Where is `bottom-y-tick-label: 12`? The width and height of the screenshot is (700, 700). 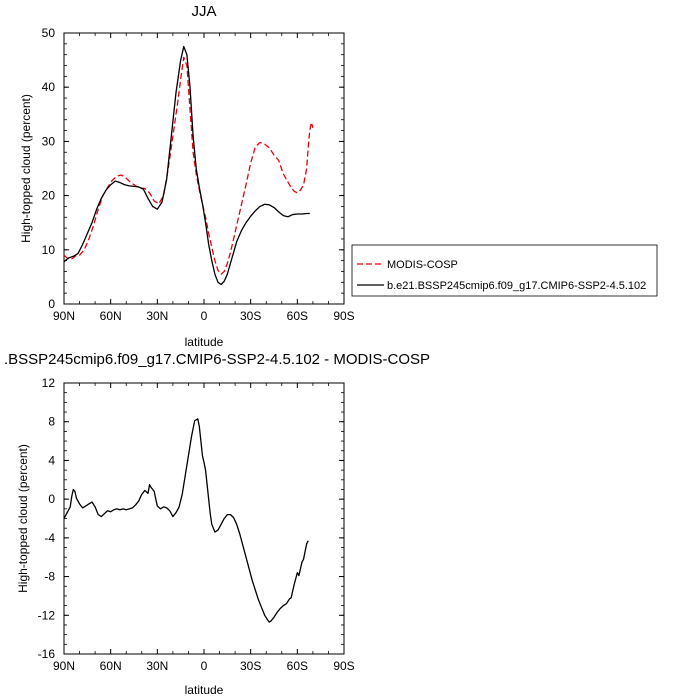 bottom-y-tick-label: 12 is located at coordinates (49, 383).